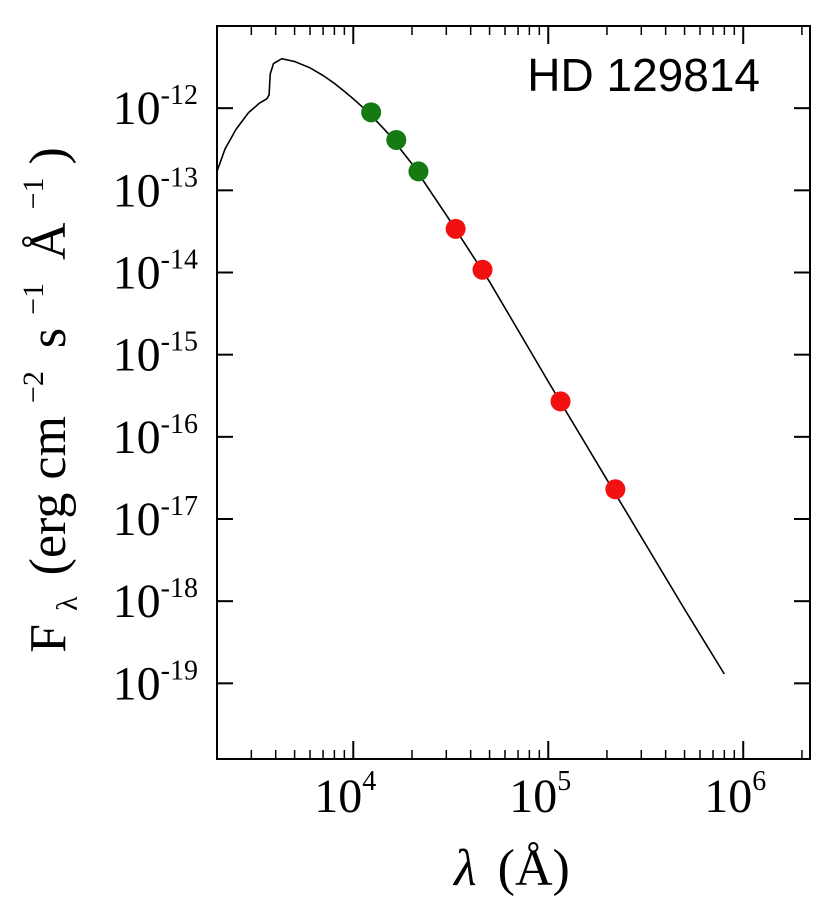  I want to click on y-axis-title: F λ (erg cm −2 s −1 Å −1 ), so click(44, 400).